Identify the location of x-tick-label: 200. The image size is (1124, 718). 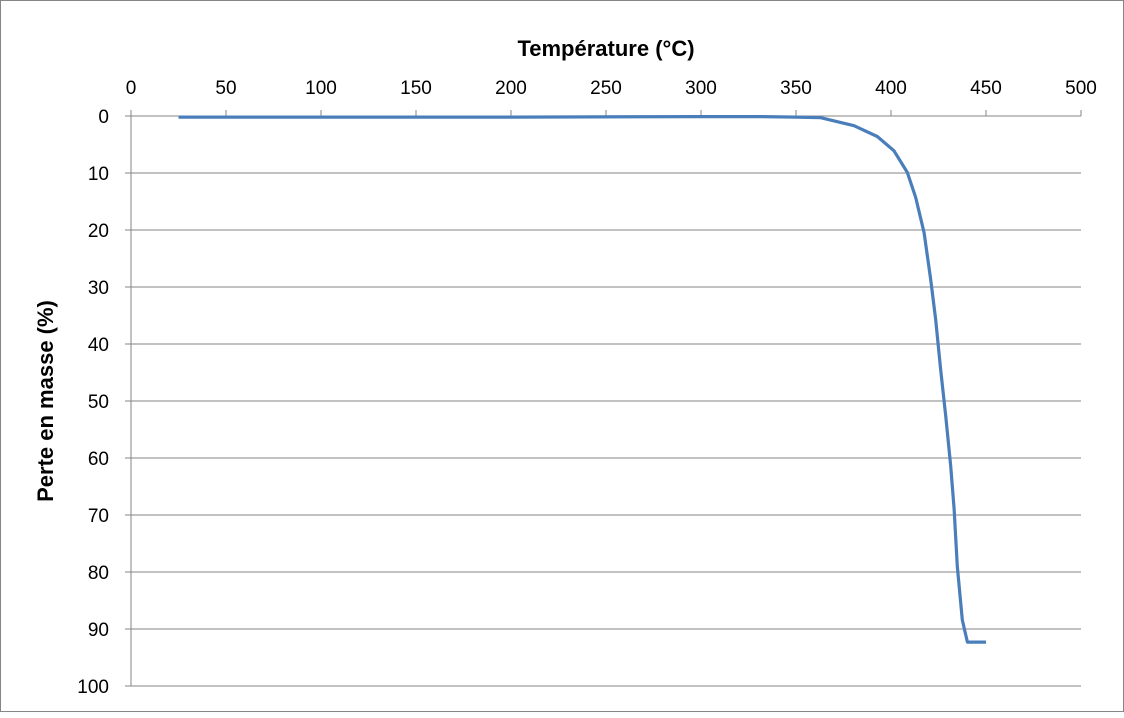
(511, 88).